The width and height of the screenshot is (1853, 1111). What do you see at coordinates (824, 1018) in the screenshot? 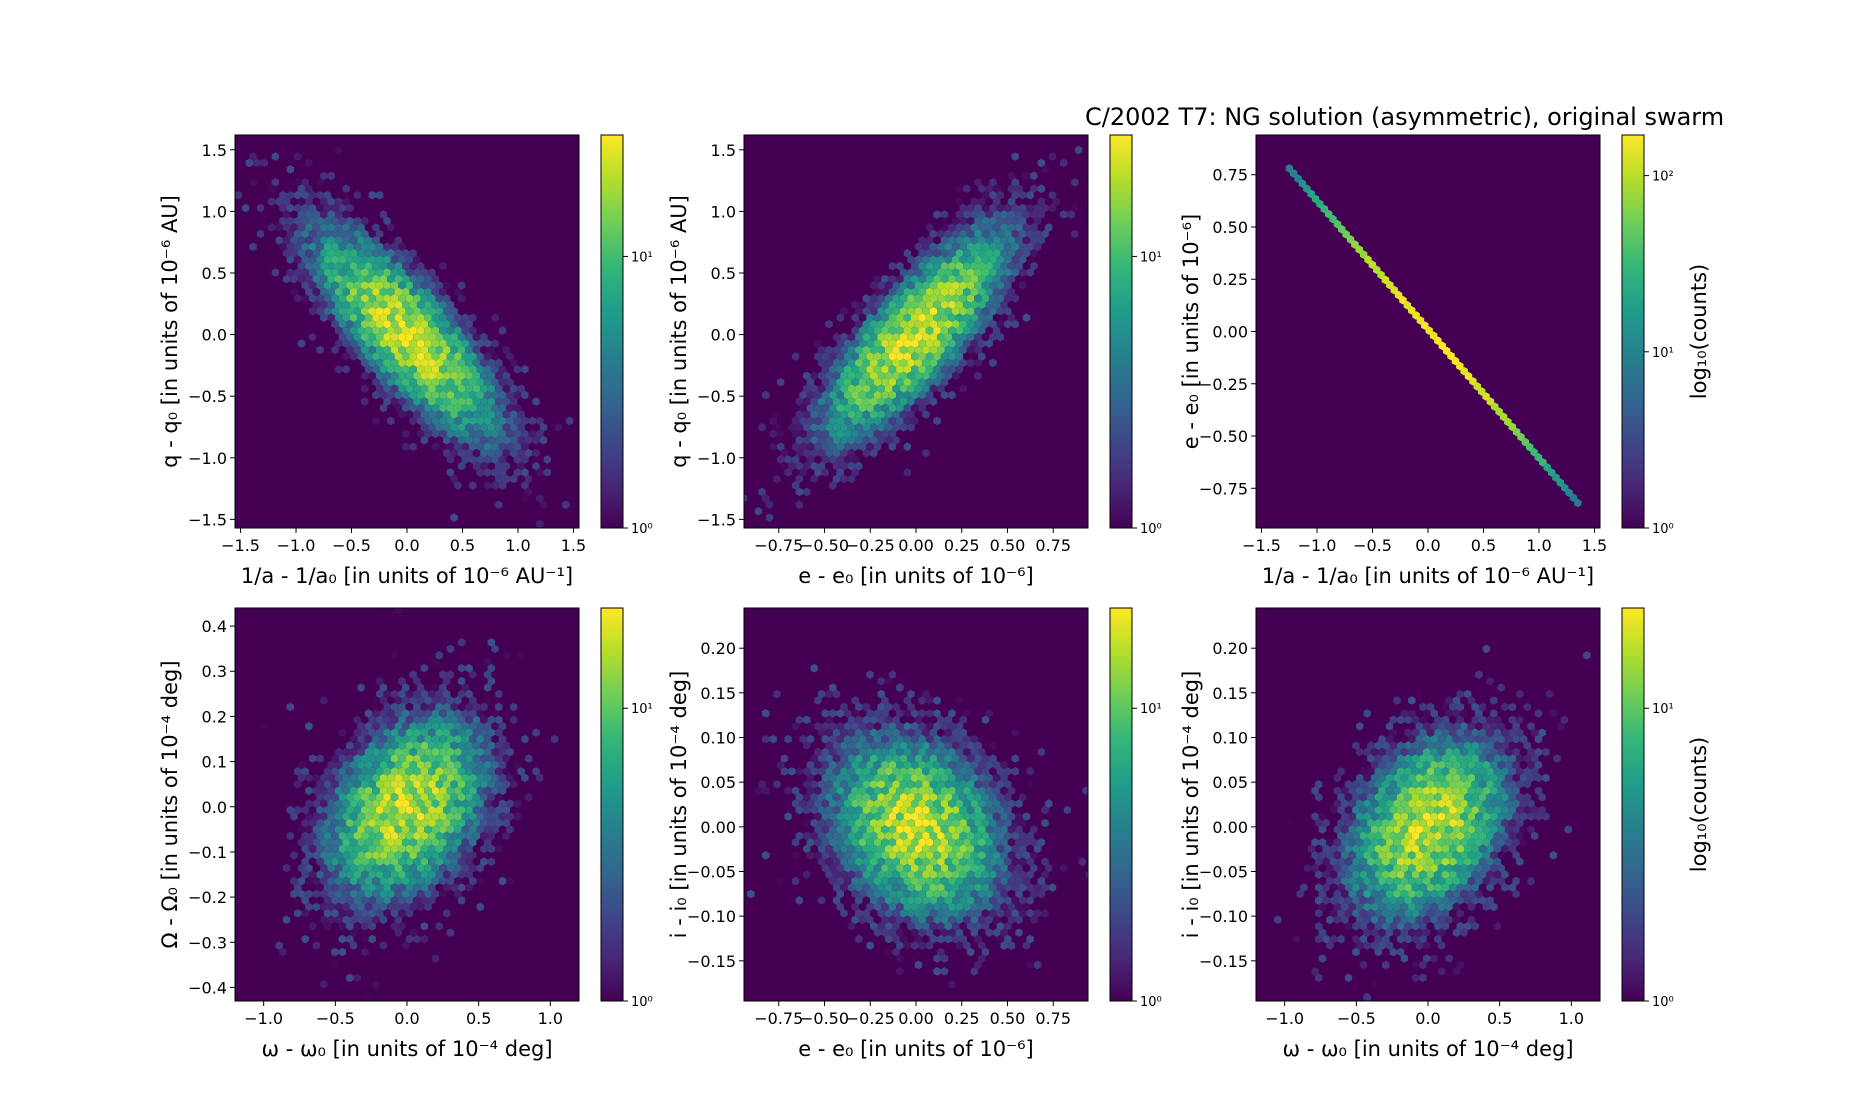
I see `x-tick-label: −0.50` at bounding box center [824, 1018].